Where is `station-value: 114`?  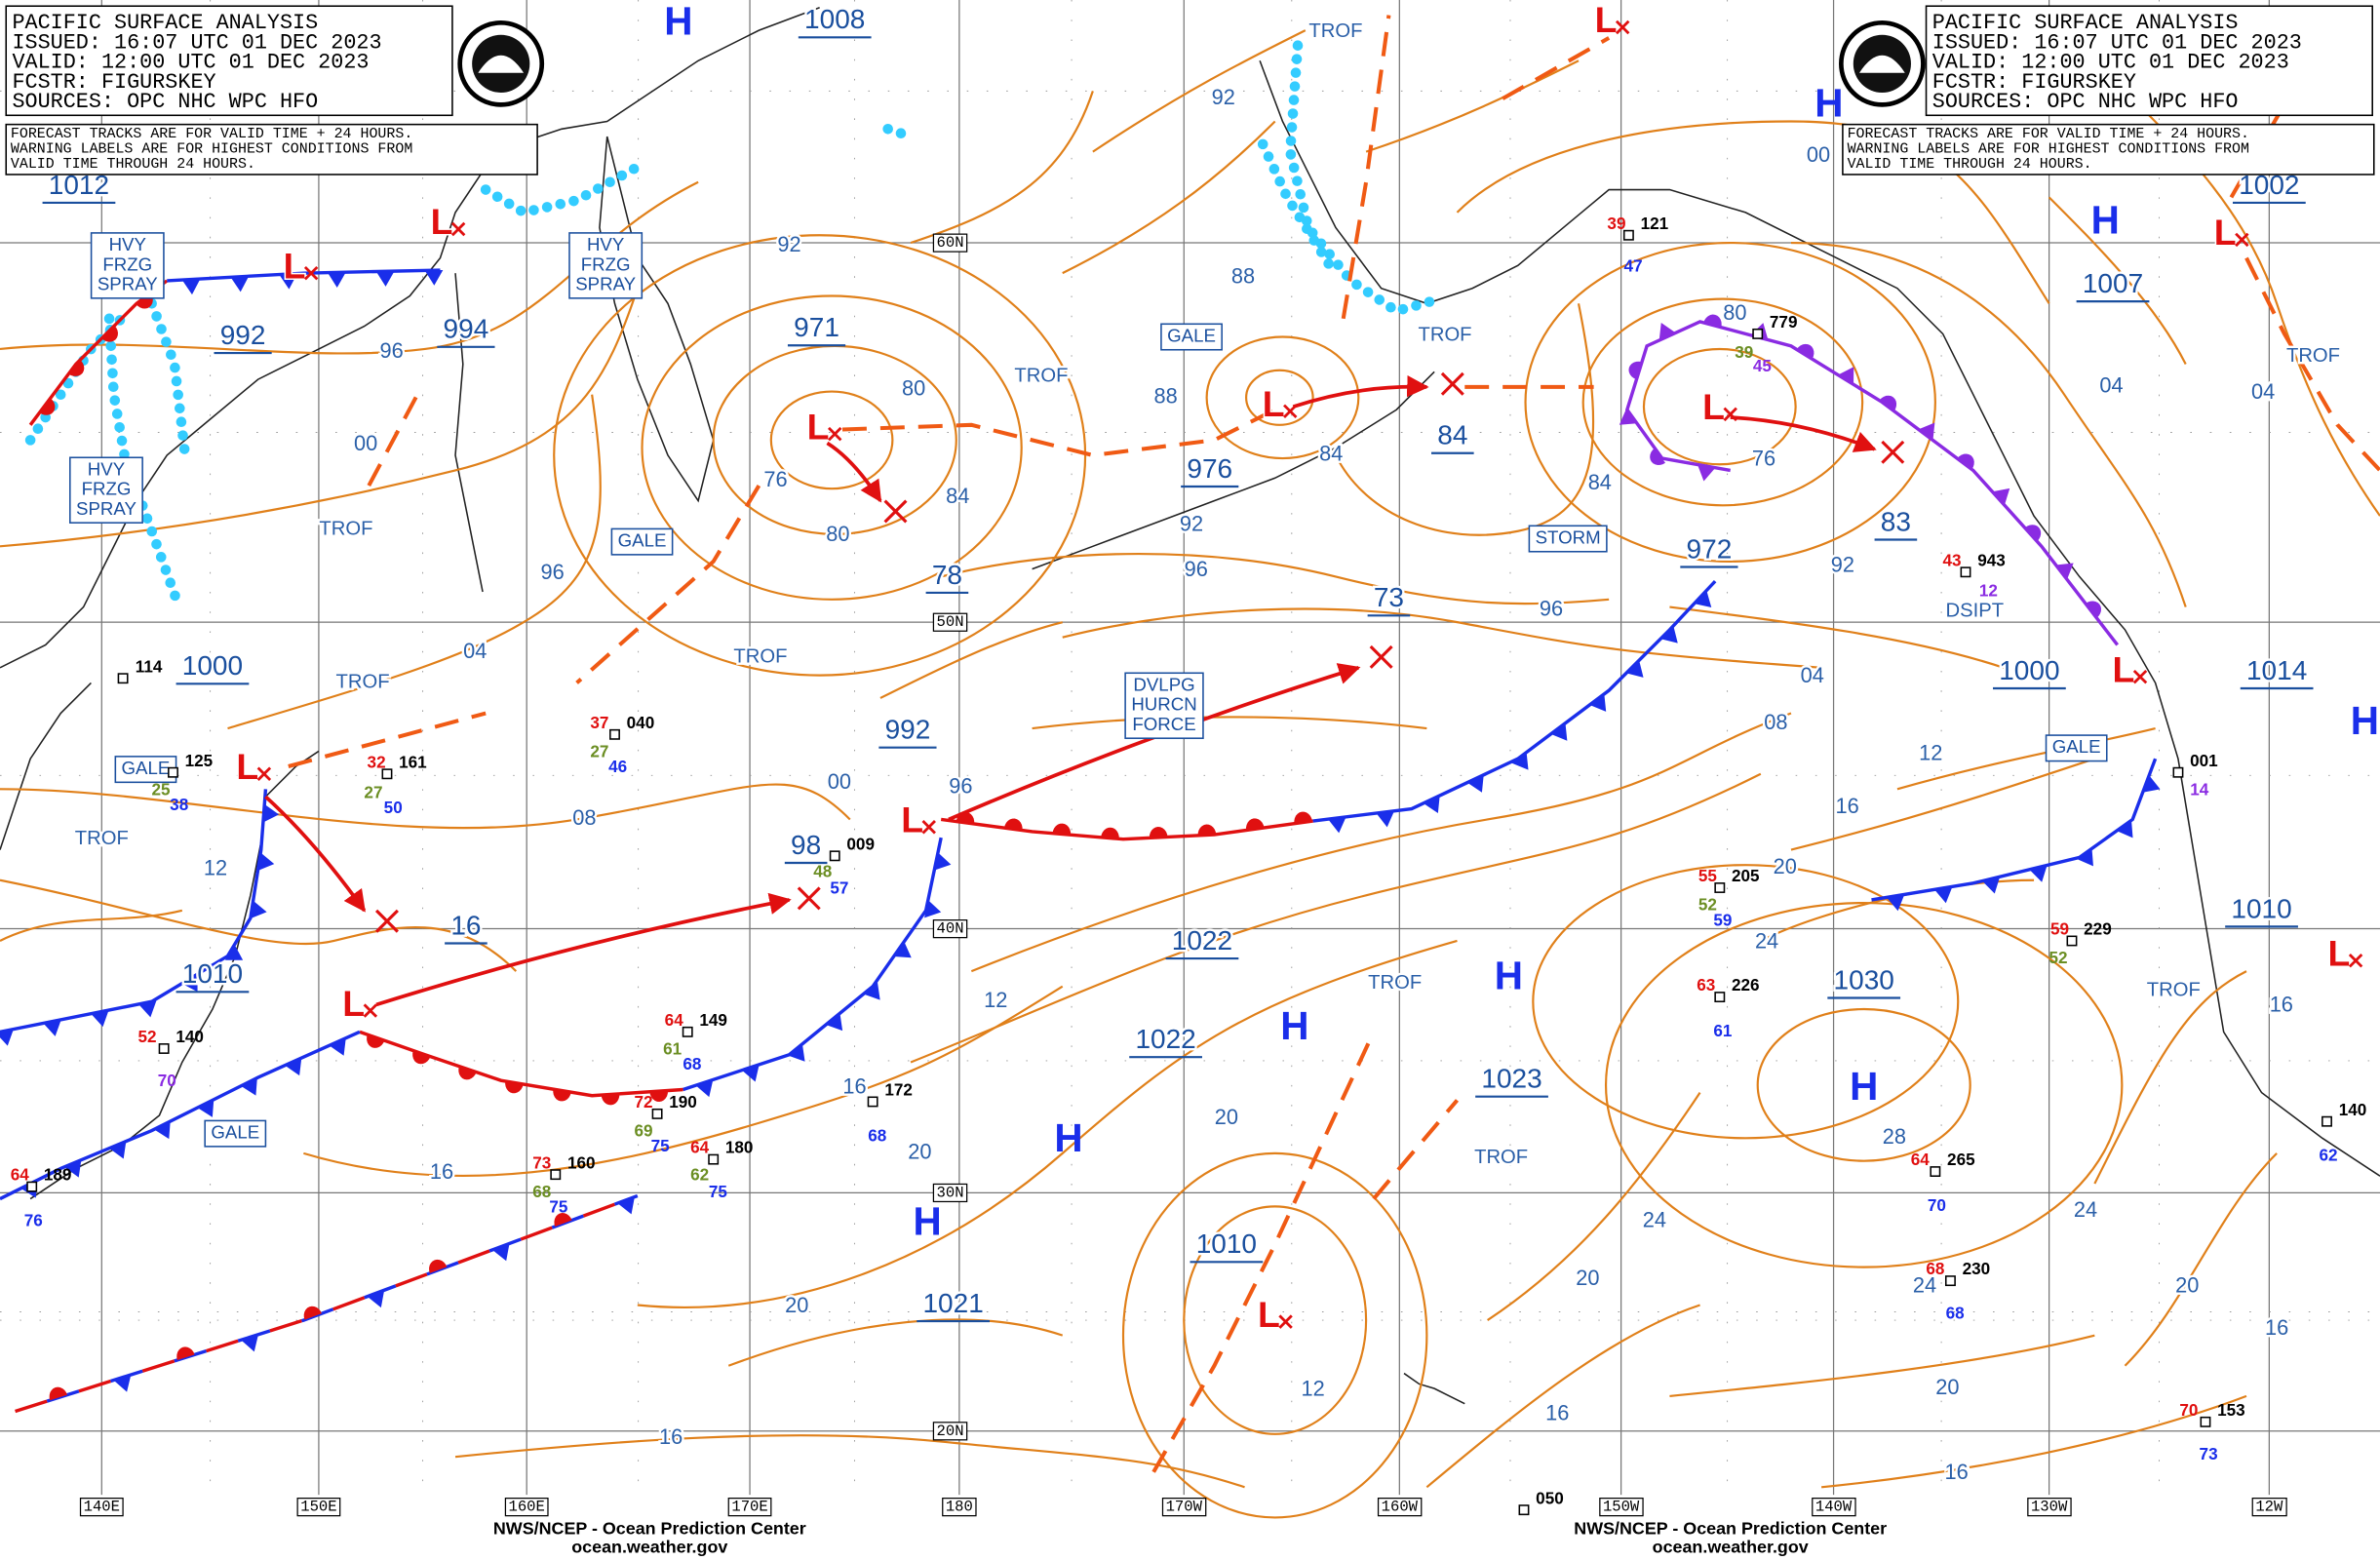
station-value: 114 is located at coordinates (149, 666).